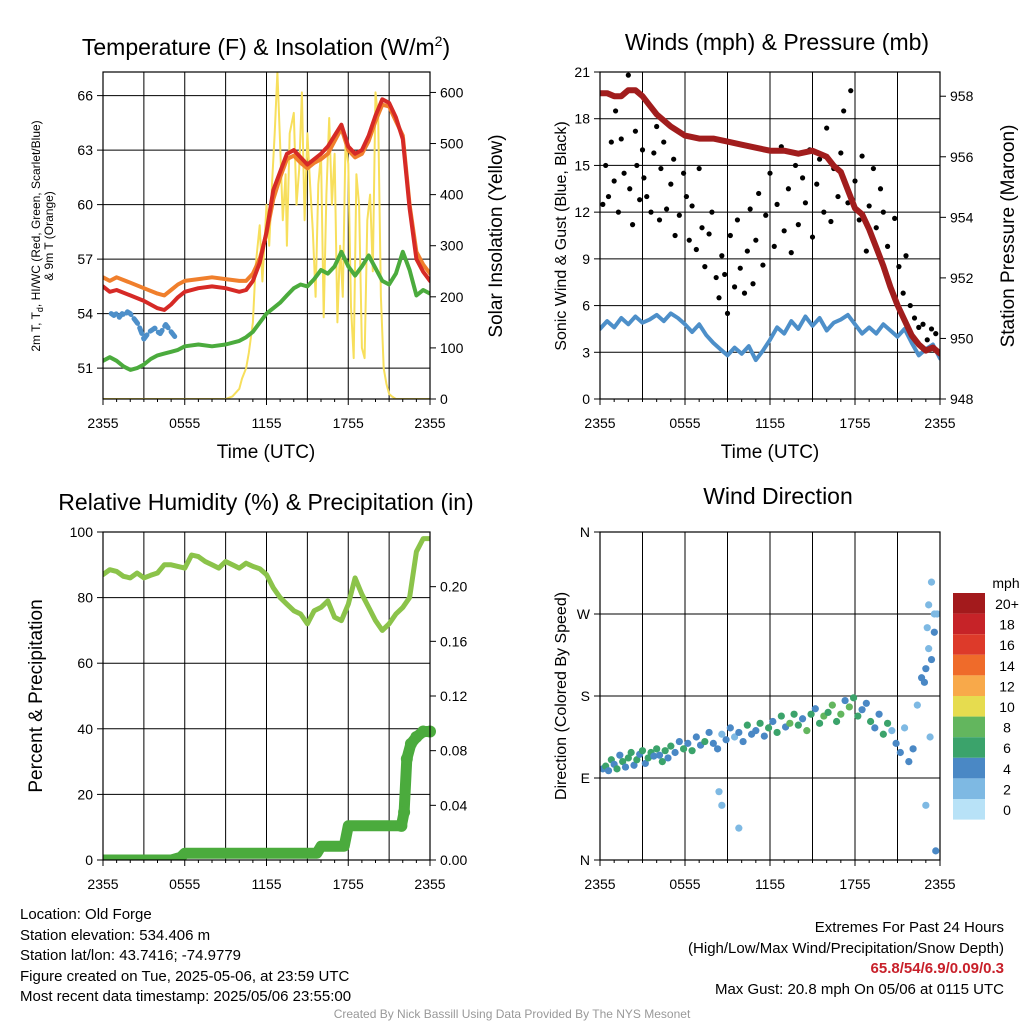 The height and width of the screenshot is (1024, 1024). What do you see at coordinates (1008, 236) in the screenshot?
I see `winds-ylabel2-group: Station Pressure (Maroon)` at bounding box center [1008, 236].